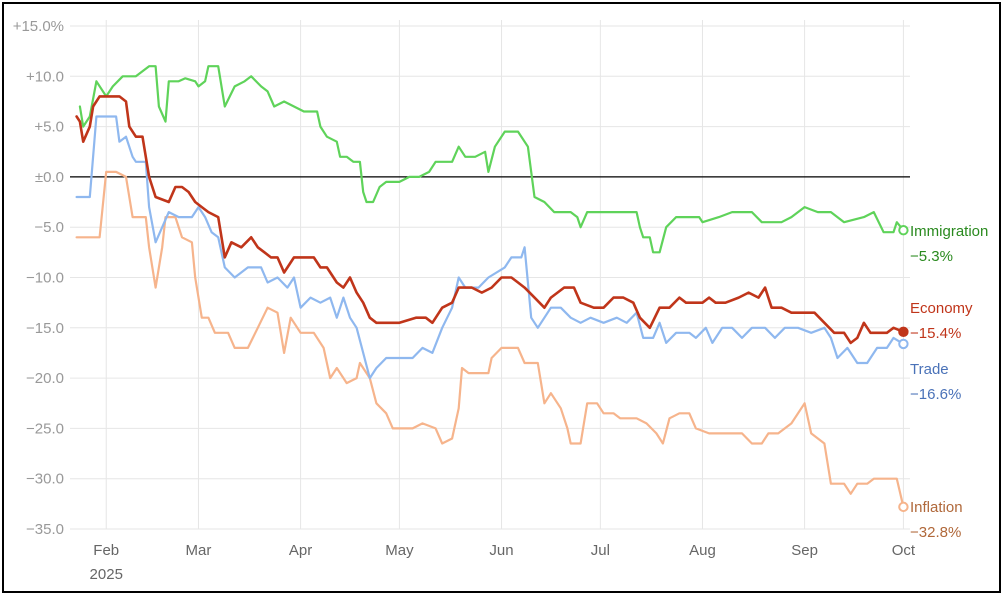 The height and width of the screenshot is (595, 1003). Describe the element at coordinates (804, 550) in the screenshot. I see `x-tick-label: Sep` at that location.